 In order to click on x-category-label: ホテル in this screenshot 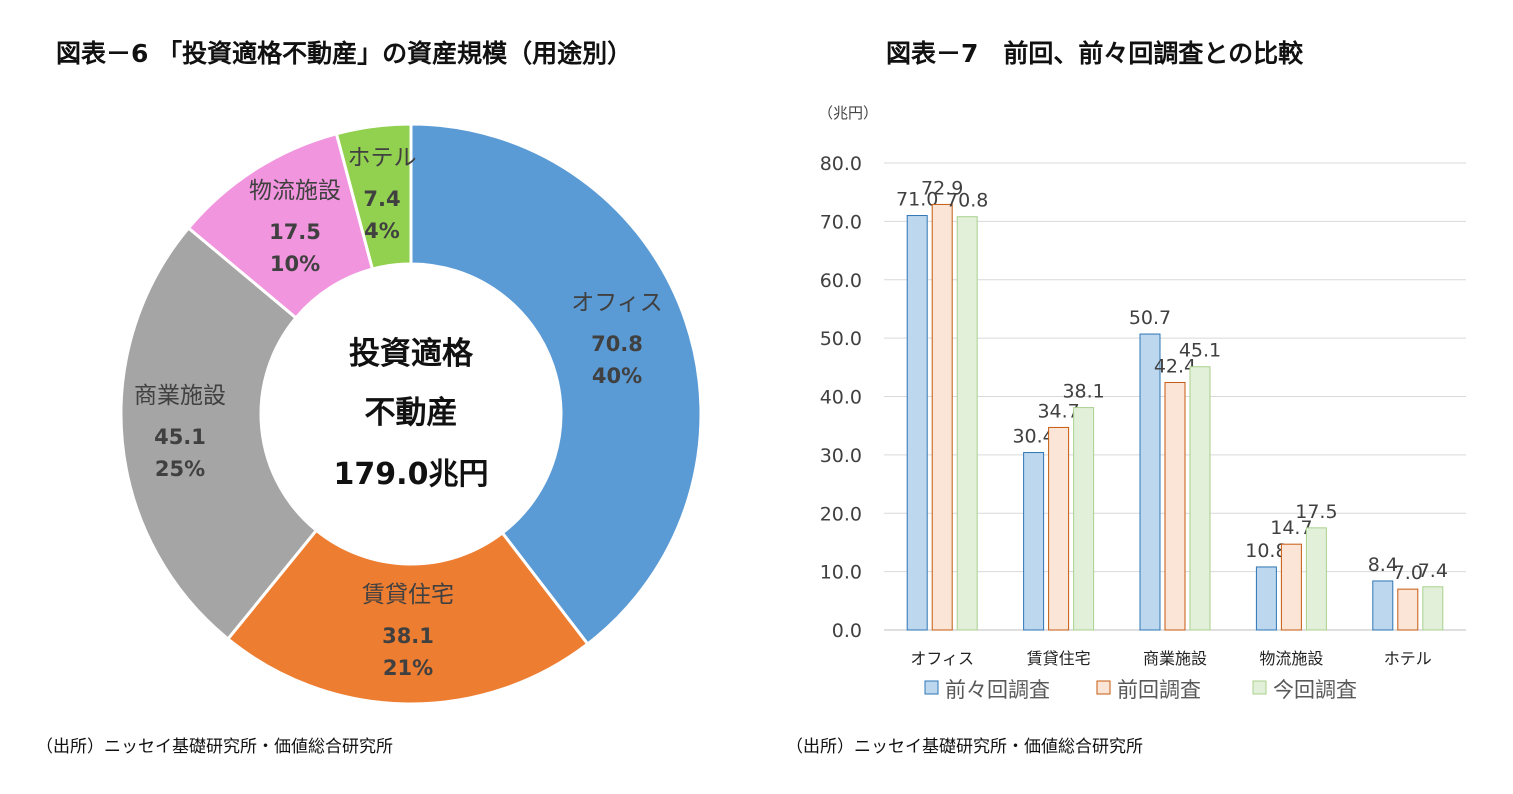, I will do `click(1408, 658)`.